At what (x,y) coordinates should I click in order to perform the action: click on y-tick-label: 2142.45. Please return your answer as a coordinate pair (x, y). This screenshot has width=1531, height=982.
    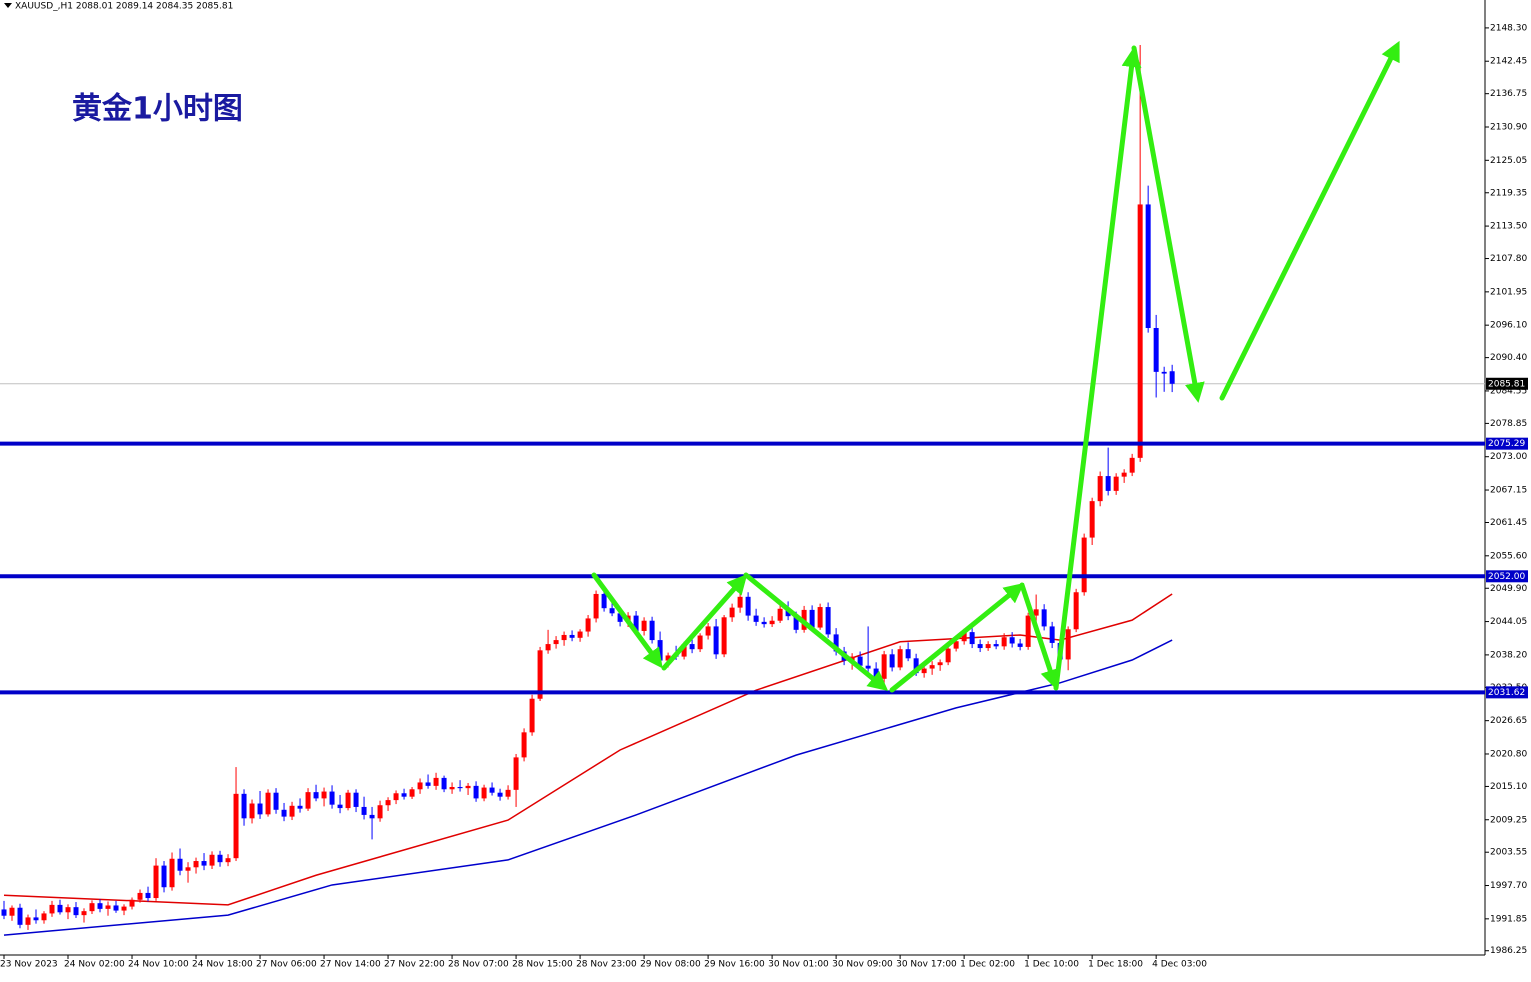
    Looking at the image, I should click on (1508, 62).